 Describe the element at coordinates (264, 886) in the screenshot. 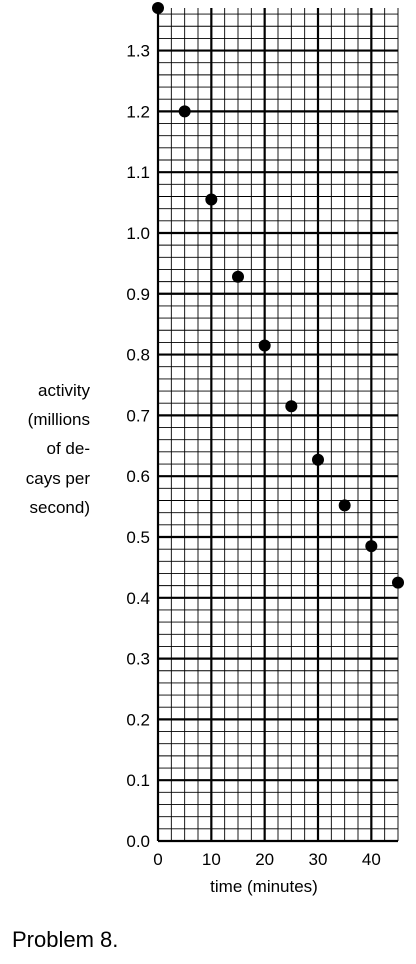

I see `x-axis-label: time (minutes)` at that location.